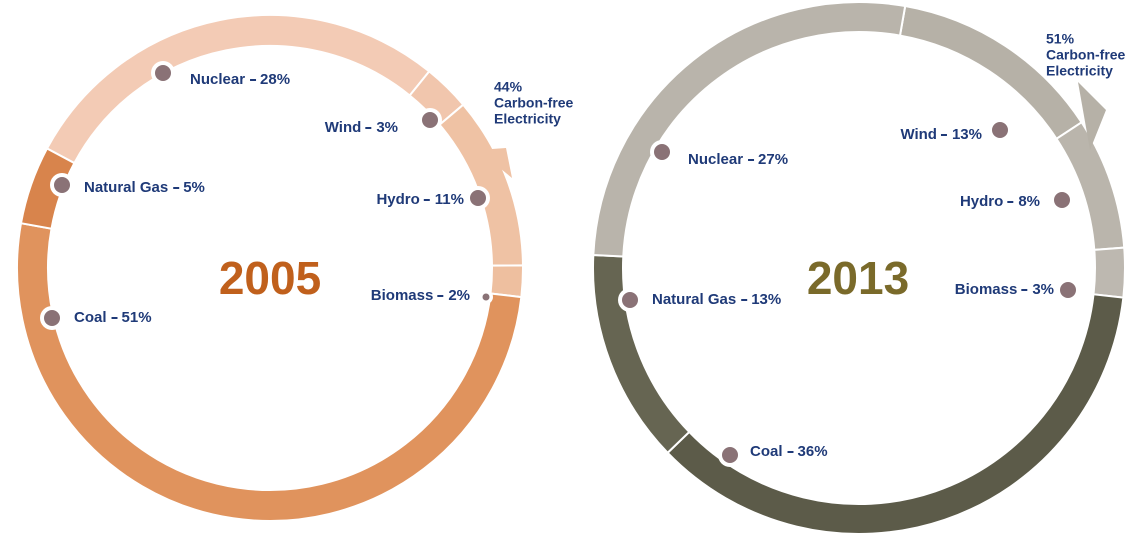  What do you see at coordinates (275, 79) in the screenshot?
I see `value-label: 28%` at bounding box center [275, 79].